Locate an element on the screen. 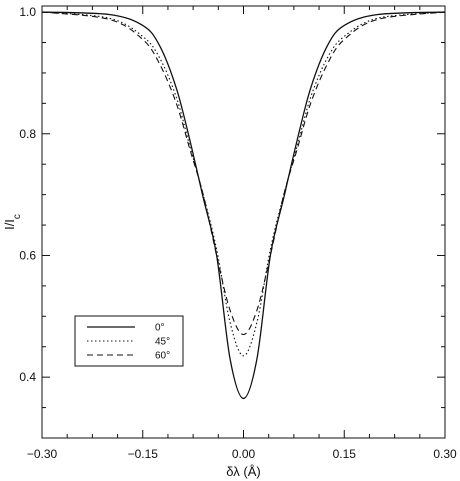 The height and width of the screenshot is (481, 460). x-tick-label: −0.30 is located at coordinates (42, 454).